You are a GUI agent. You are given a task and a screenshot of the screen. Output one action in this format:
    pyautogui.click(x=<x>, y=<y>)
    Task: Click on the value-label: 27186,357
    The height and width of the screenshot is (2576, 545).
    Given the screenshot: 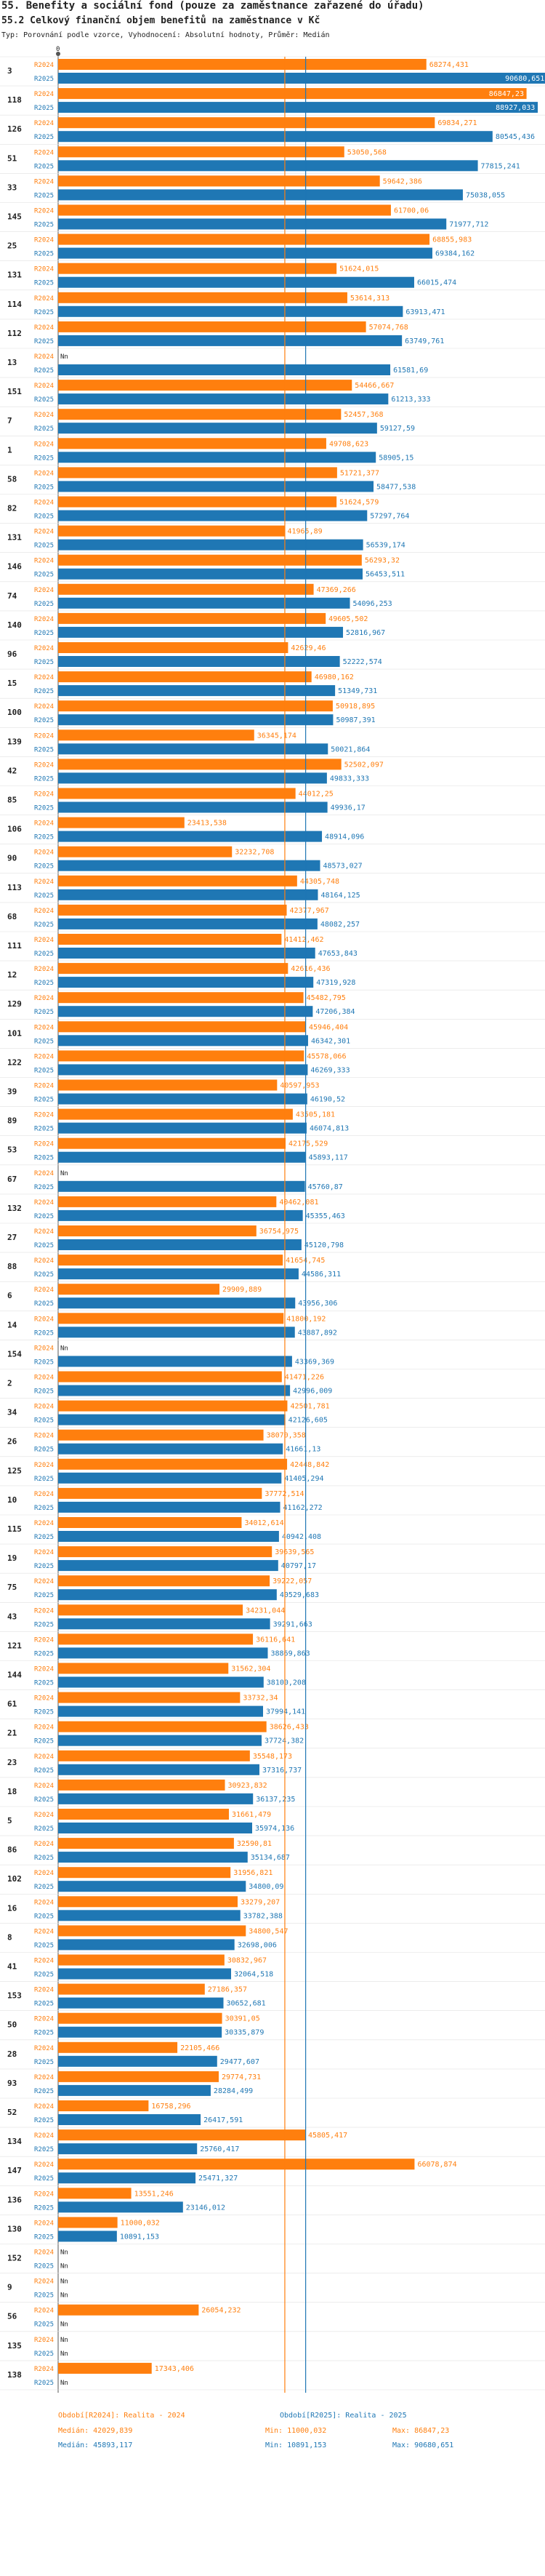 What is the action you would take?
    pyautogui.click(x=227, y=1990)
    